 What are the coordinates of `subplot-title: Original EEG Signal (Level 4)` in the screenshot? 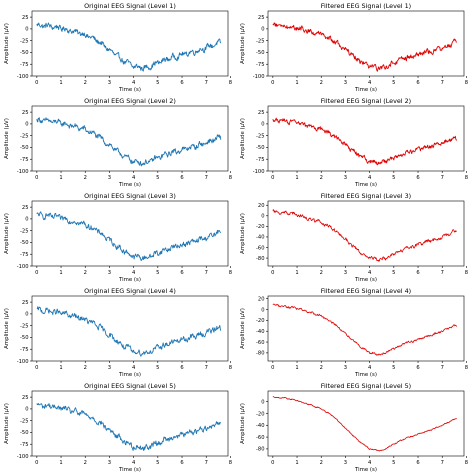 It's located at (130, 291).